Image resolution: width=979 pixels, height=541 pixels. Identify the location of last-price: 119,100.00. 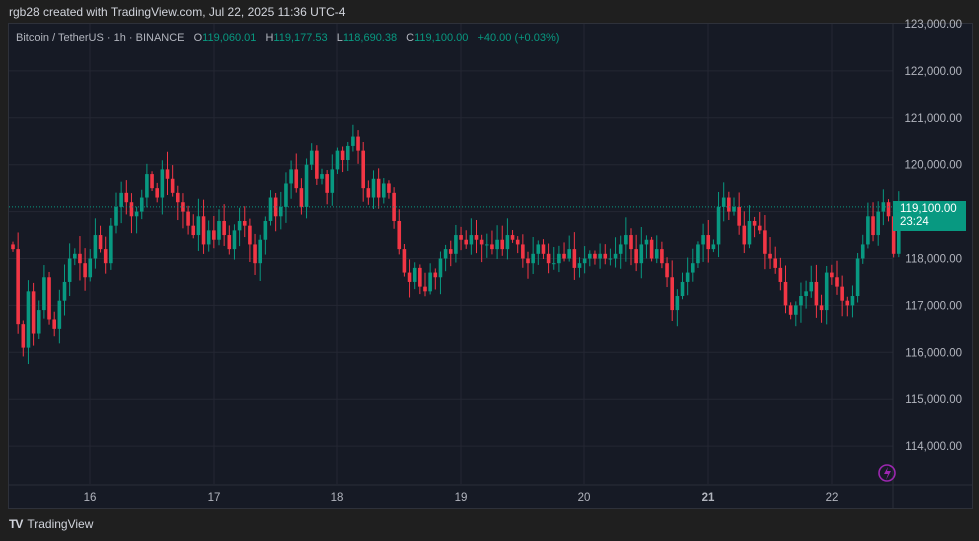
(928, 209).